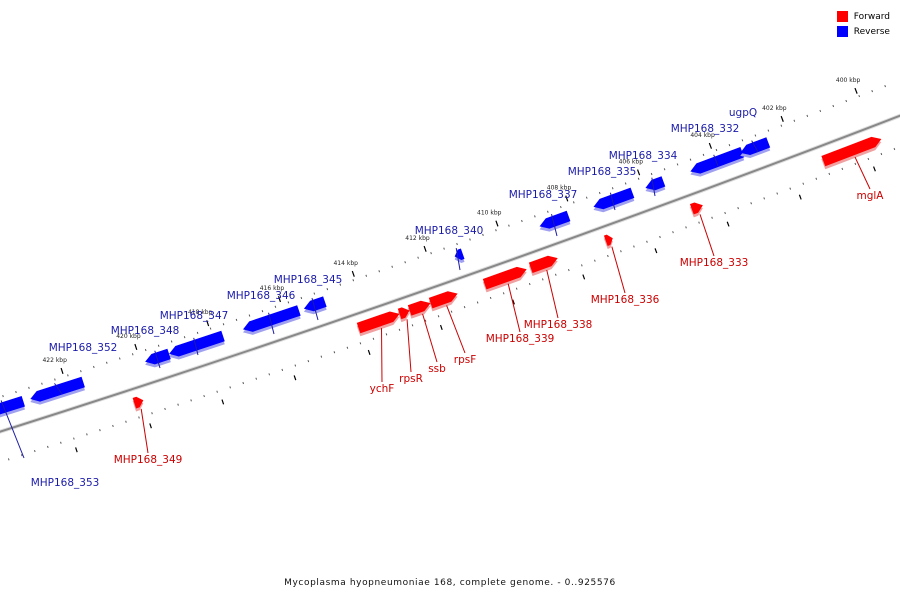 Image resolution: width=900 pixels, height=600 pixels. What do you see at coordinates (382, 389) in the screenshot?
I see `gene-label: ychF` at bounding box center [382, 389].